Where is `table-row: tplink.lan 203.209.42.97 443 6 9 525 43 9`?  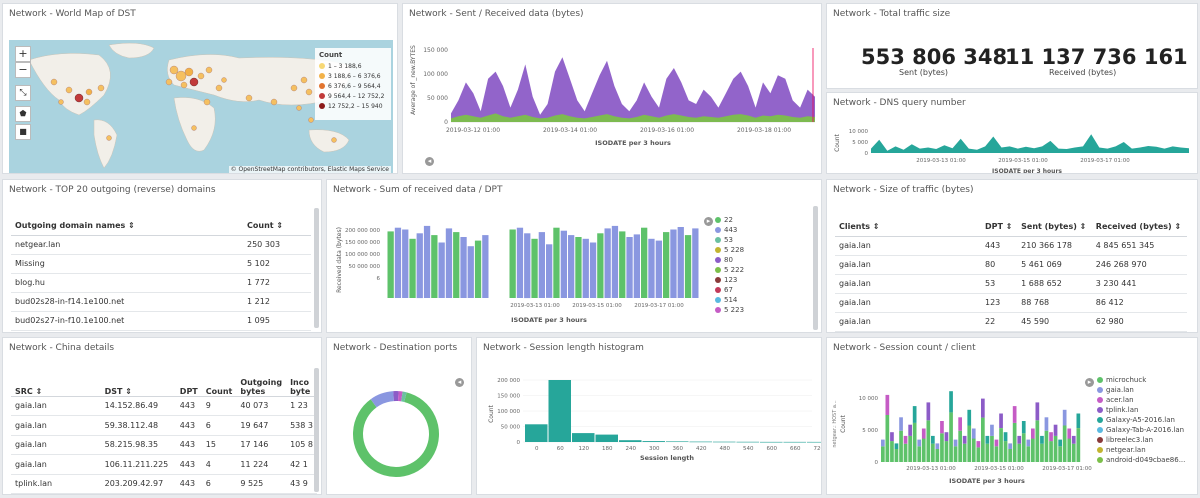
table-row: tplink.lan 203.209.42.97 443 6 9 525 43 9 is located at coordinates (164, 484).